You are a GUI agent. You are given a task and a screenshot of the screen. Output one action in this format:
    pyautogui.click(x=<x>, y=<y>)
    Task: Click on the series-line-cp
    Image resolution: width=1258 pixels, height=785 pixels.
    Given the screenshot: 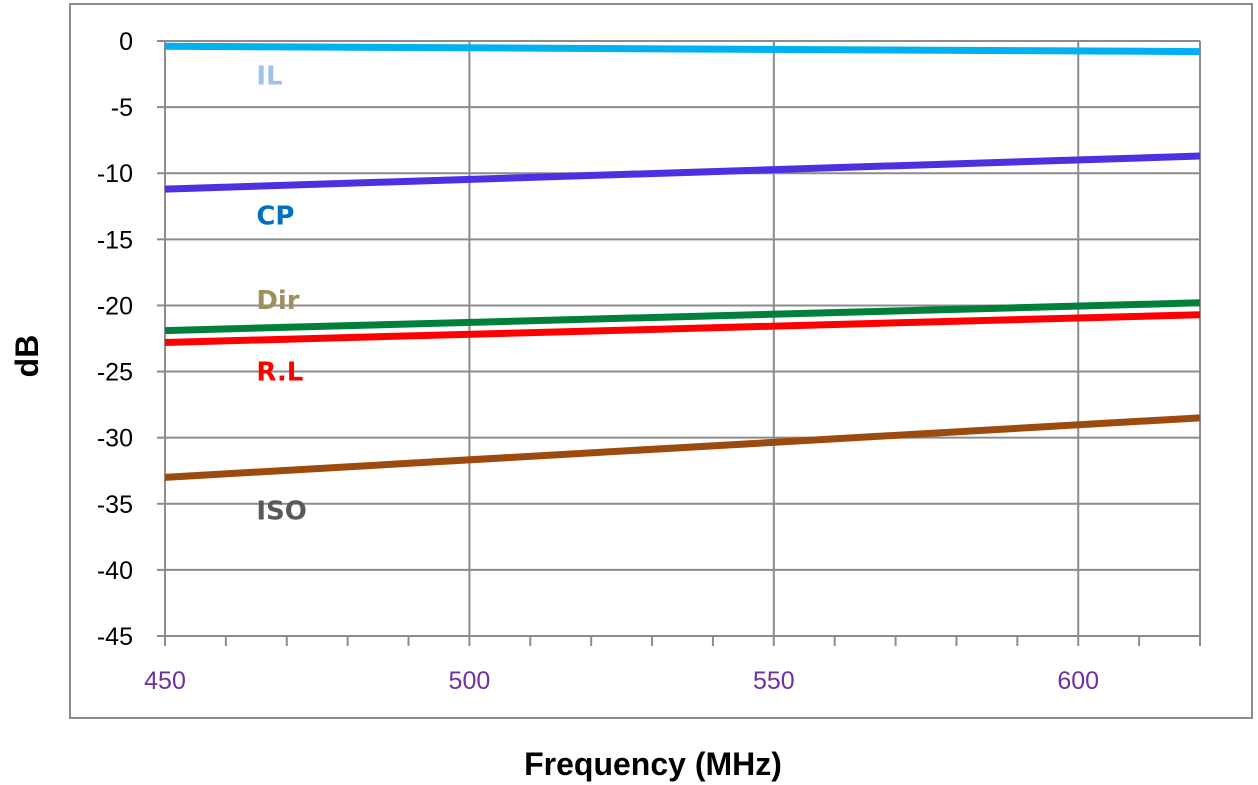 What is the action you would take?
    pyautogui.click(x=682, y=172)
    